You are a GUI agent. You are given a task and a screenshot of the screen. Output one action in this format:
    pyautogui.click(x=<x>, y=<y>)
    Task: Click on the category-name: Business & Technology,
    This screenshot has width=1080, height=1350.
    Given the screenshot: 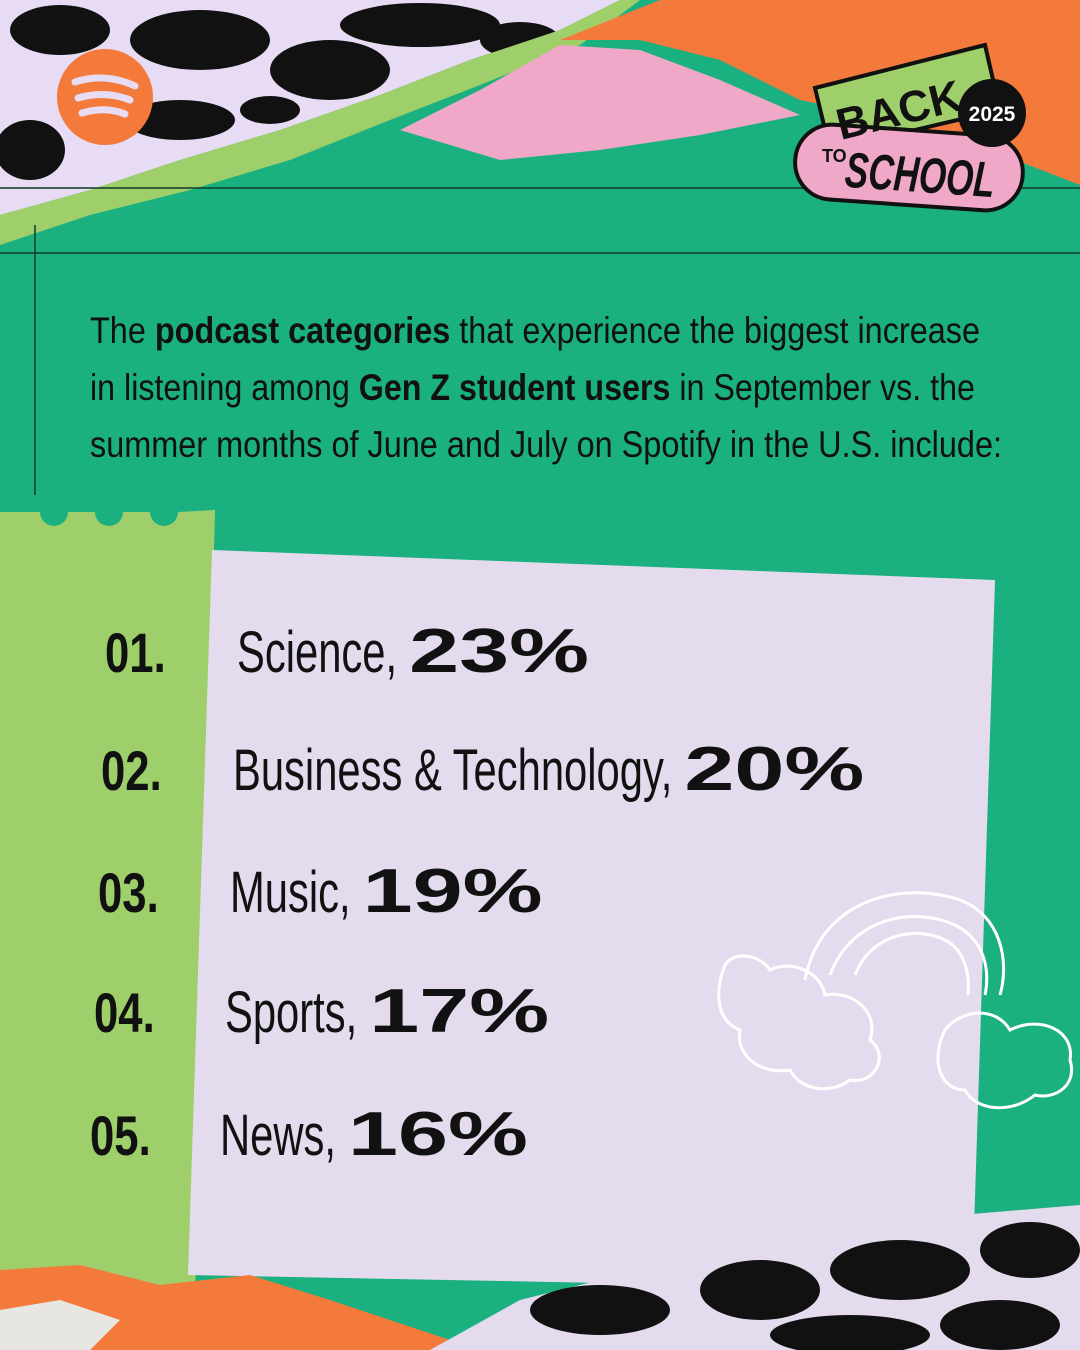 What is the action you would take?
    pyautogui.click(x=452, y=769)
    